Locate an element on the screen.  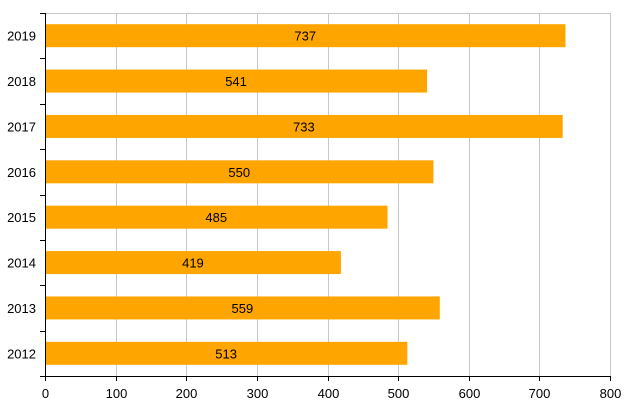
bar-2018 is located at coordinates (237, 81).